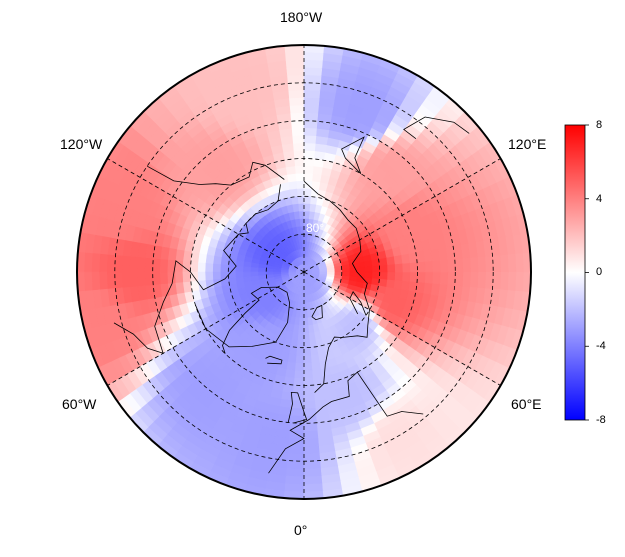 This screenshot has width=625, height=557. I want to click on colorbar-tick-8: 8, so click(599, 125).